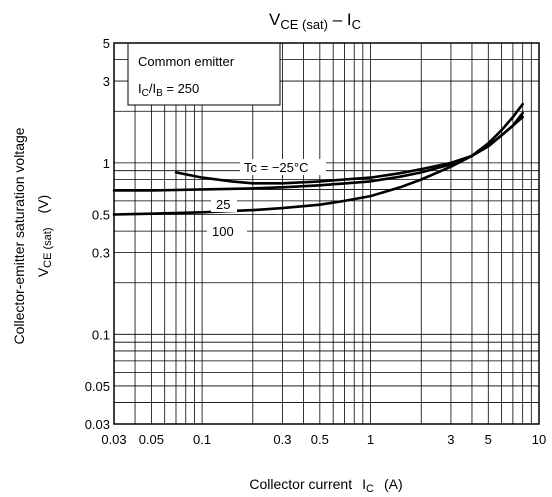 The image size is (552, 497). I want to click on curve-label-bg-tc-minus25, so click(283, 167).